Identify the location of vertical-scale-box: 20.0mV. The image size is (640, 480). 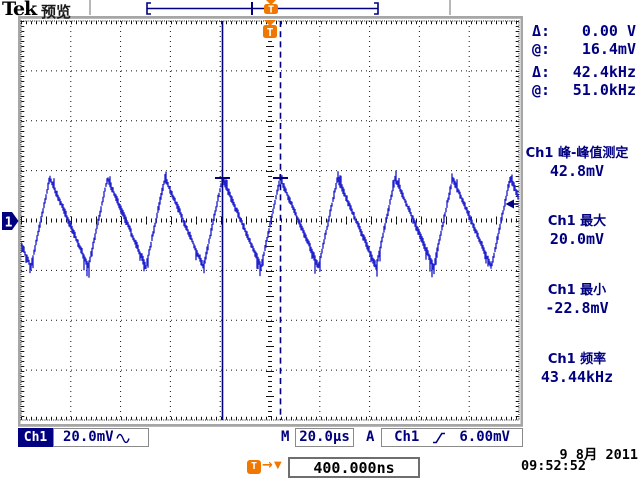
(101, 437).